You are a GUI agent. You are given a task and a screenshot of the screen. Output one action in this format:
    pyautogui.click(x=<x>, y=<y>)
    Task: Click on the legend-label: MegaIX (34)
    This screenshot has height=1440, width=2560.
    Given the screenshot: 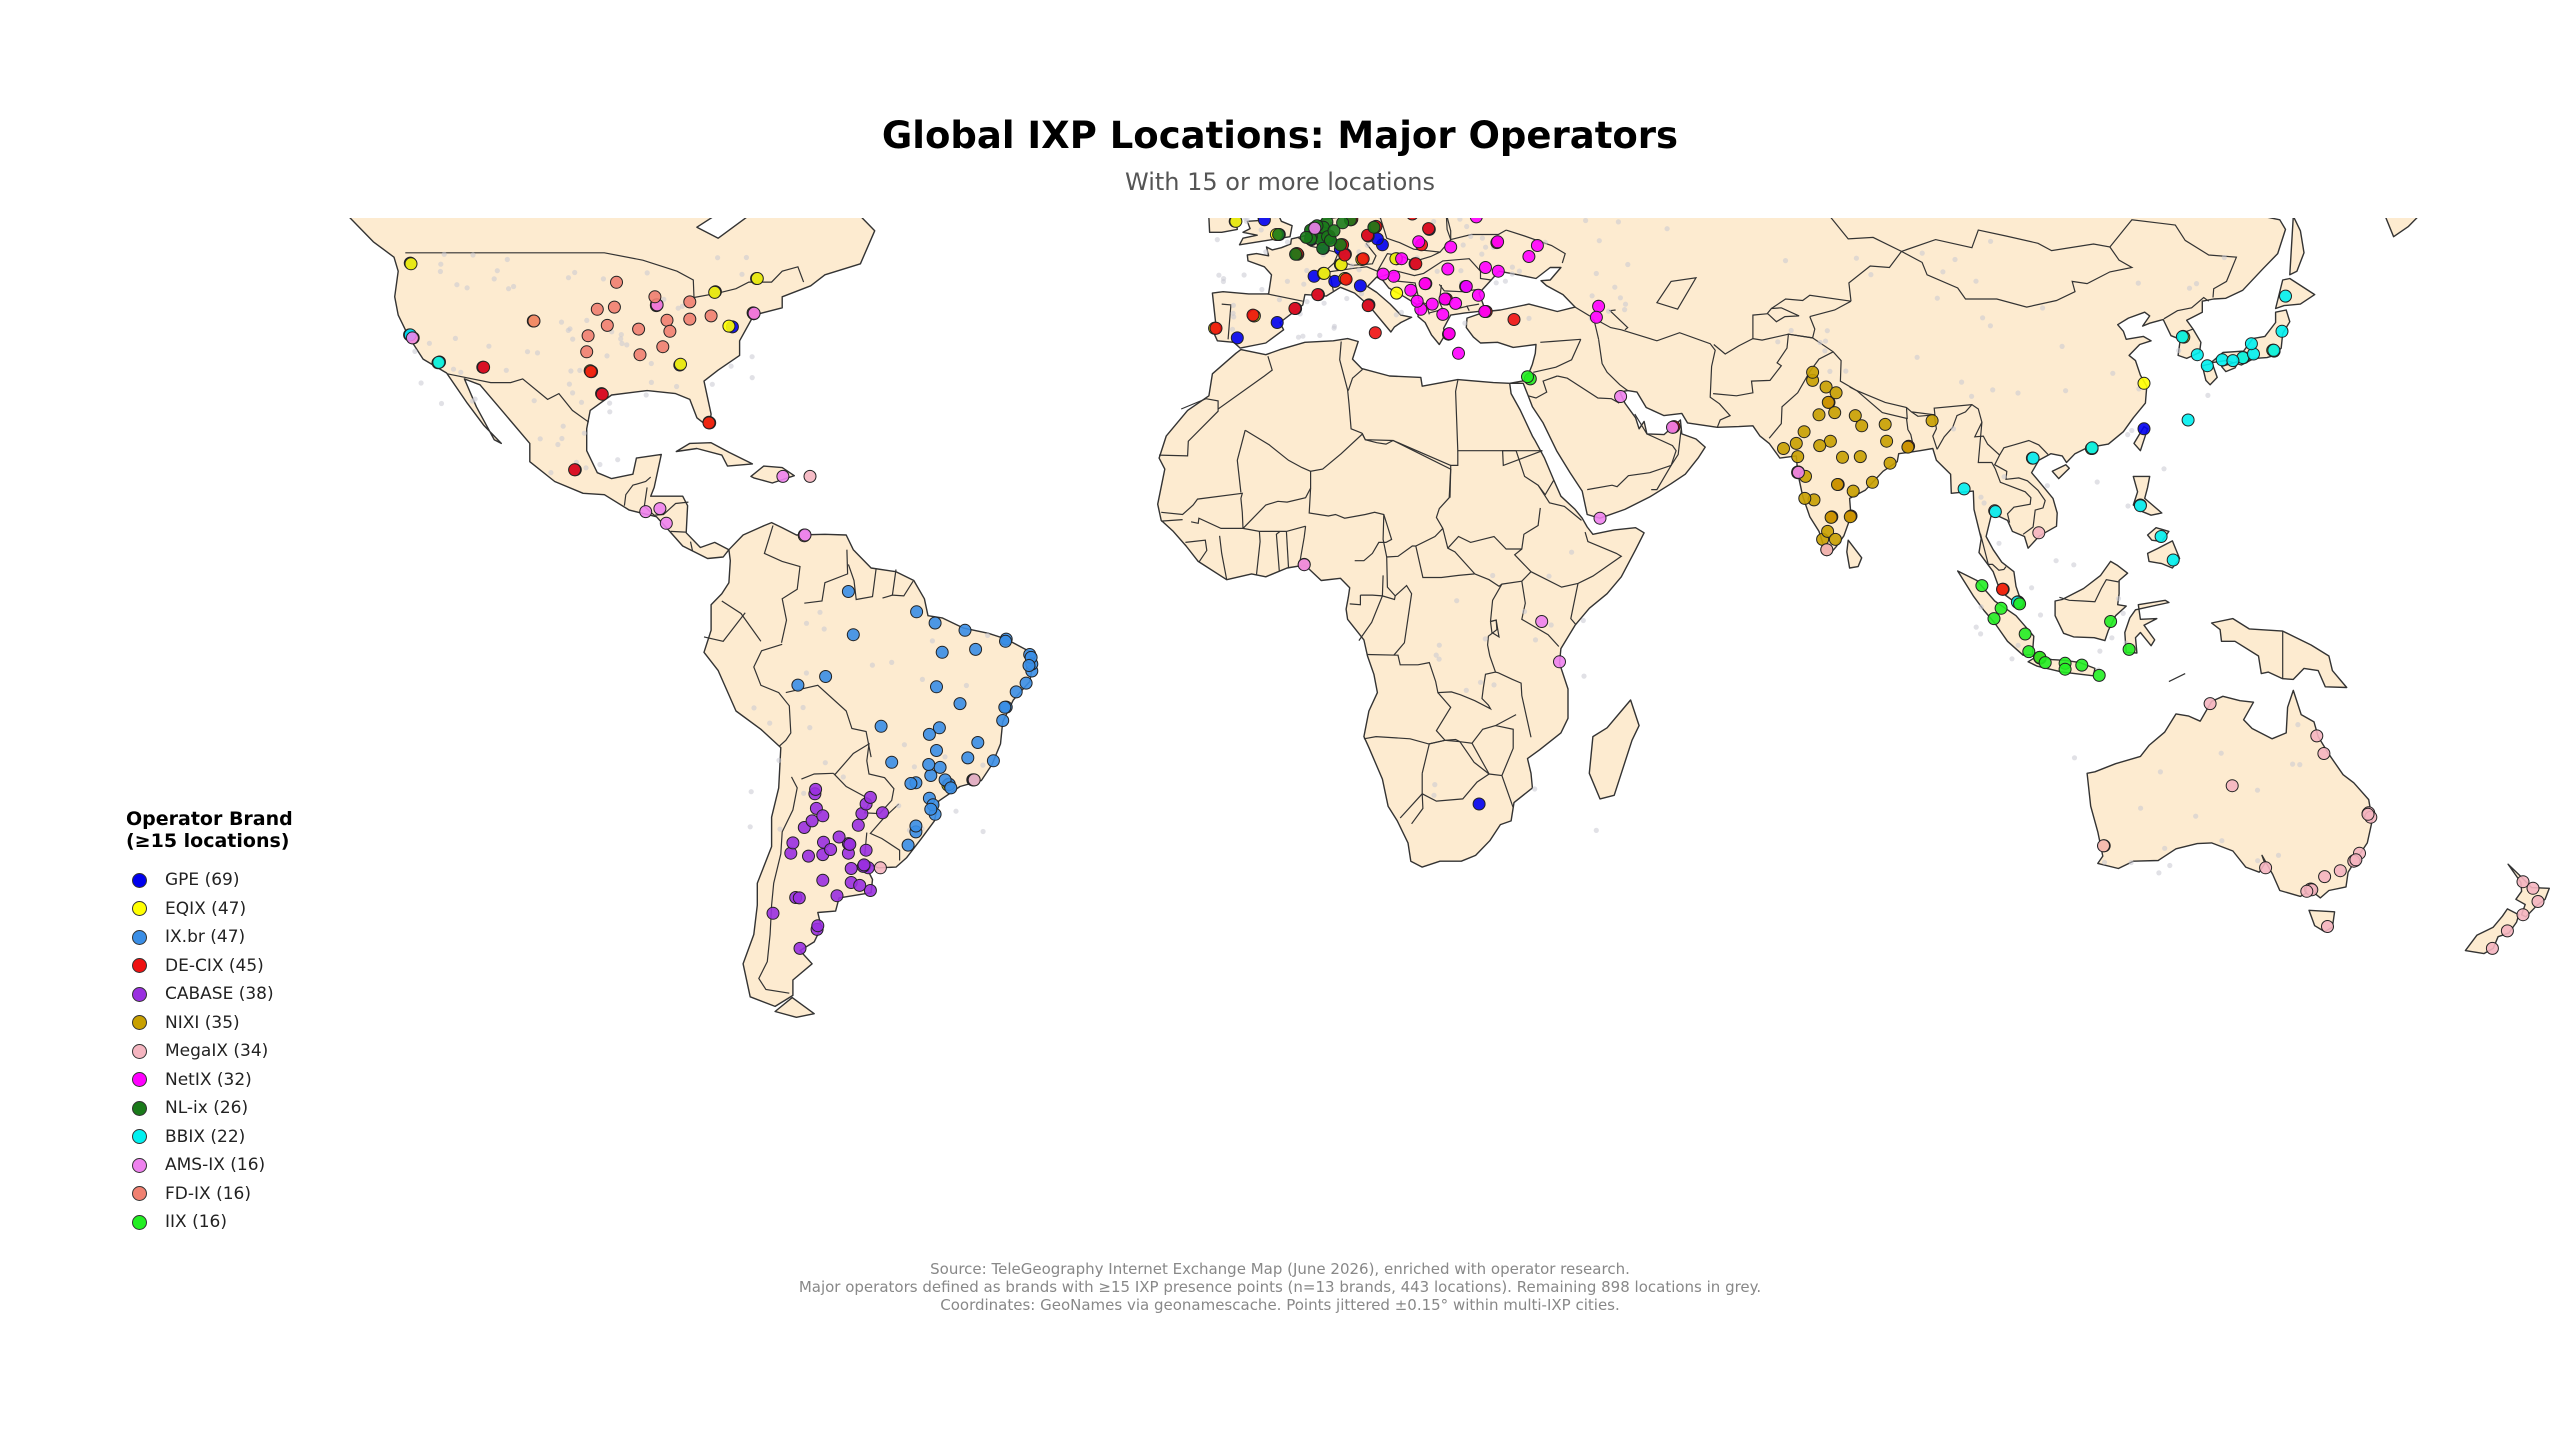 What is the action you would take?
    pyautogui.click(x=217, y=1051)
    